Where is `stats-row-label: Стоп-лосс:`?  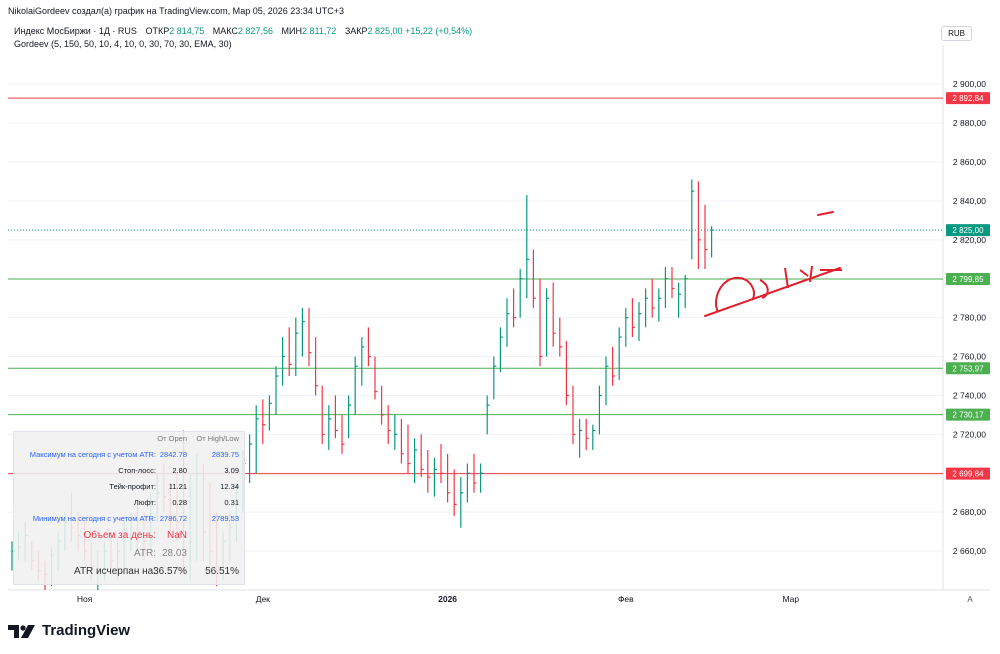 stats-row-label: Стоп-лосс: is located at coordinates (137, 470).